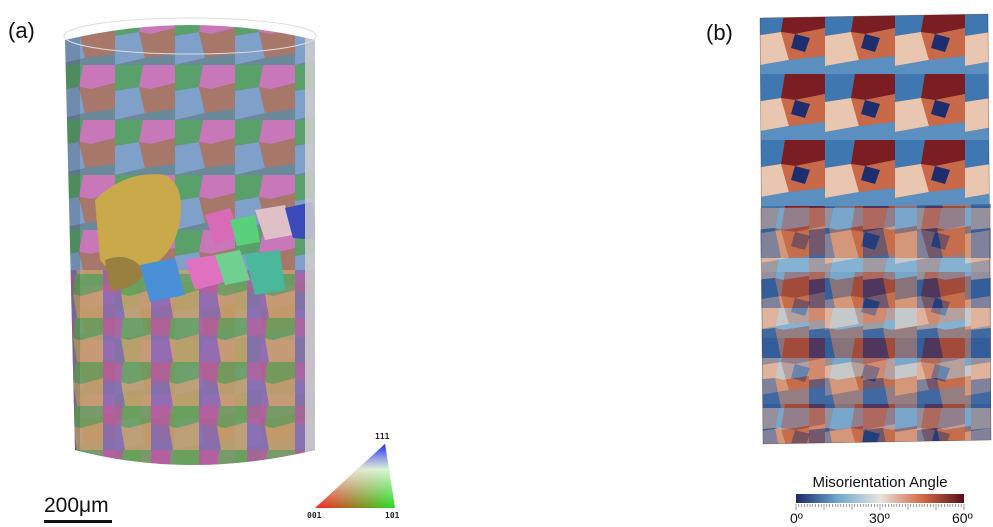  I want to click on scale-bar: 200μm, so click(78, 508).